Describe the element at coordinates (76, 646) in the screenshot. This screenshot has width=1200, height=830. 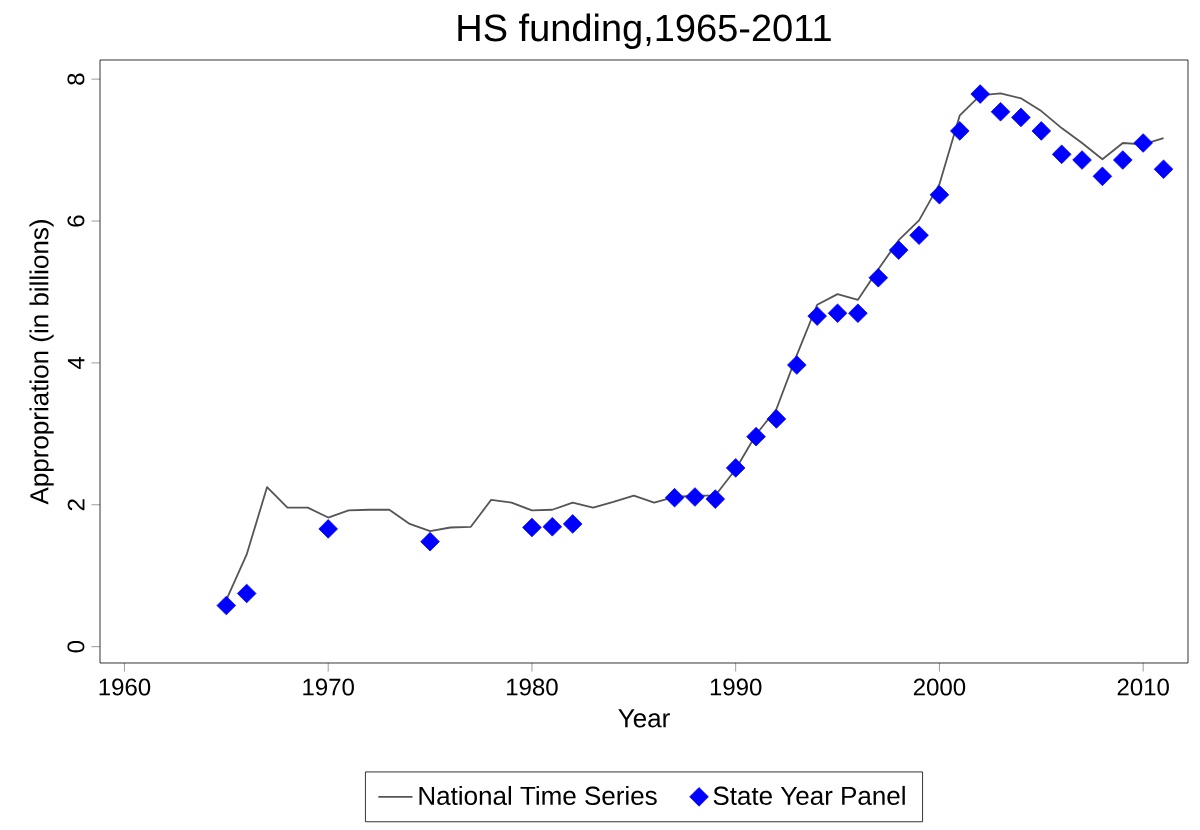
I see `y-tick-label: 0` at that location.